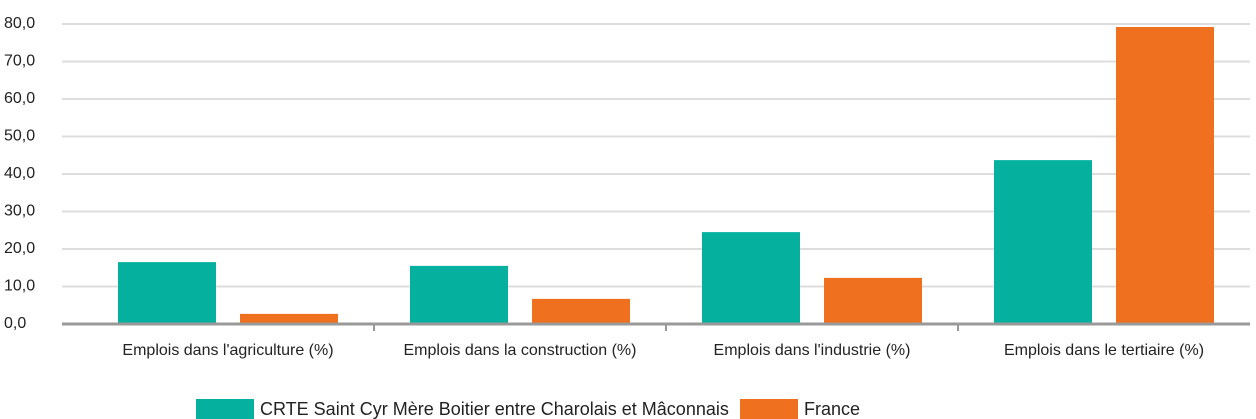  Describe the element at coordinates (19, 98) in the screenshot. I see `y-tick-label: 60,0` at that location.